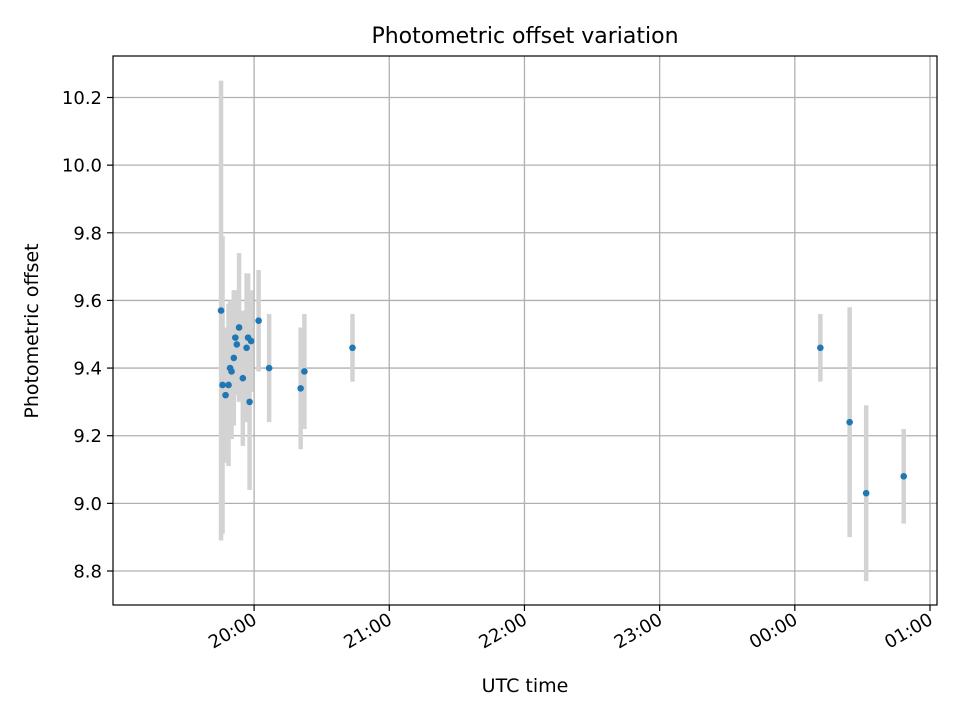  I want to click on x-axis-label: UTC time, so click(525, 686).